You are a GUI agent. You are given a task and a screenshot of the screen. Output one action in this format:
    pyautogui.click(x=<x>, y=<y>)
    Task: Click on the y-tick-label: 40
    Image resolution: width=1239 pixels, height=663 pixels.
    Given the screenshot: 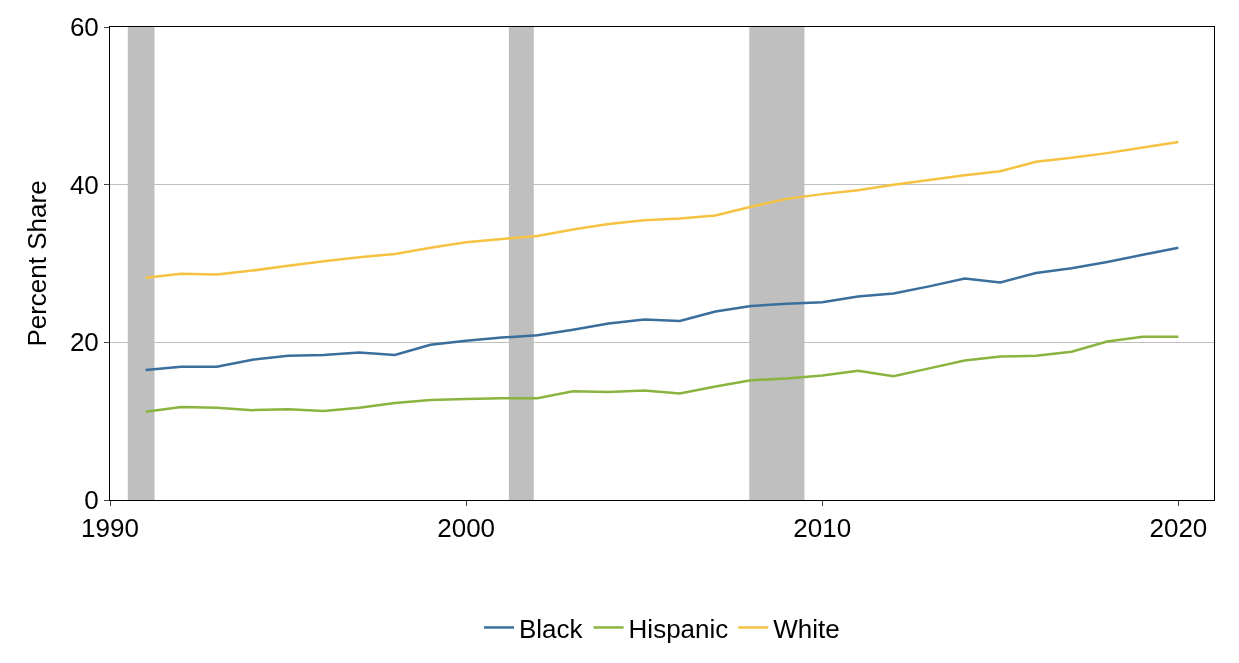 What is the action you would take?
    pyautogui.click(x=84, y=184)
    